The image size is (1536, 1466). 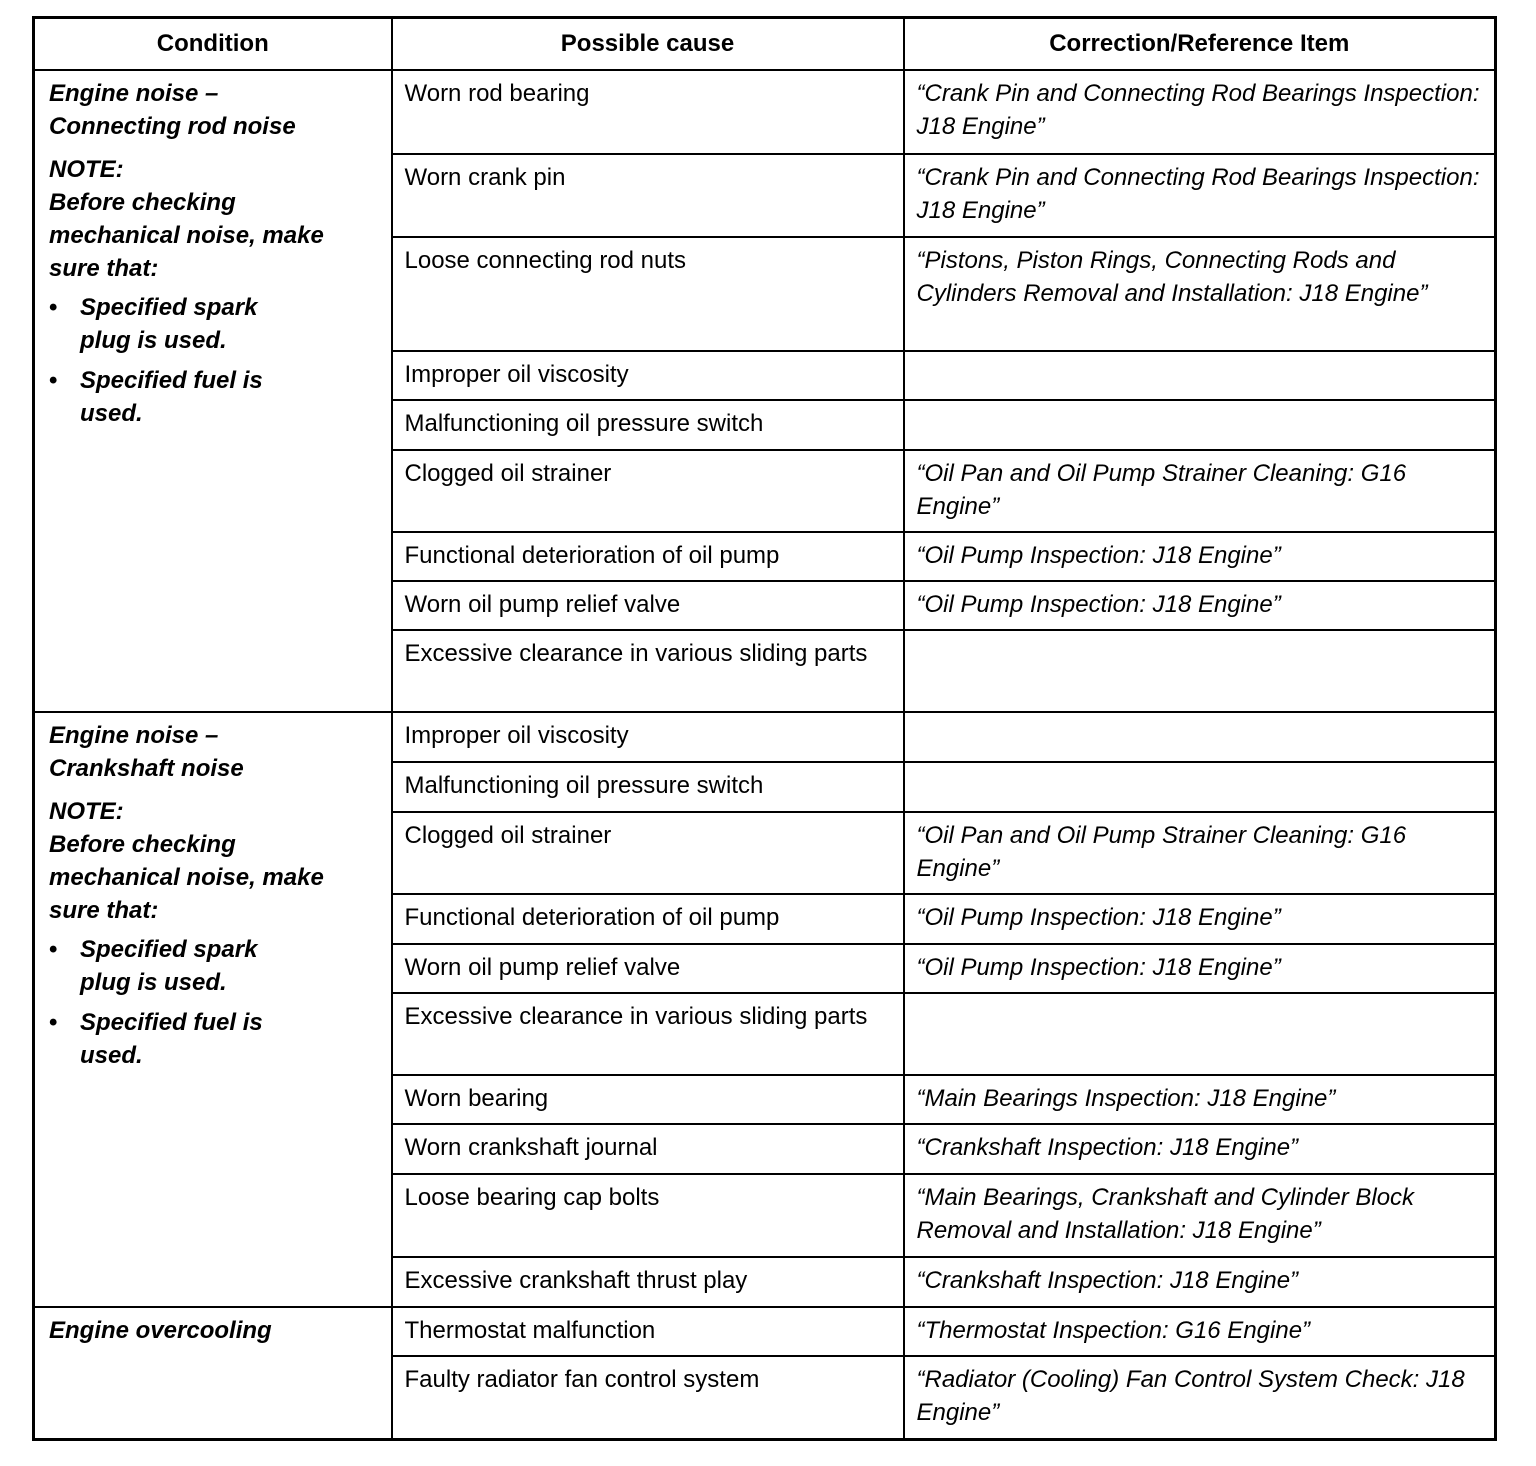 What do you see at coordinates (647, 1148) in the screenshot?
I see `possible-cause-cell: Worn crankshaft journal` at bounding box center [647, 1148].